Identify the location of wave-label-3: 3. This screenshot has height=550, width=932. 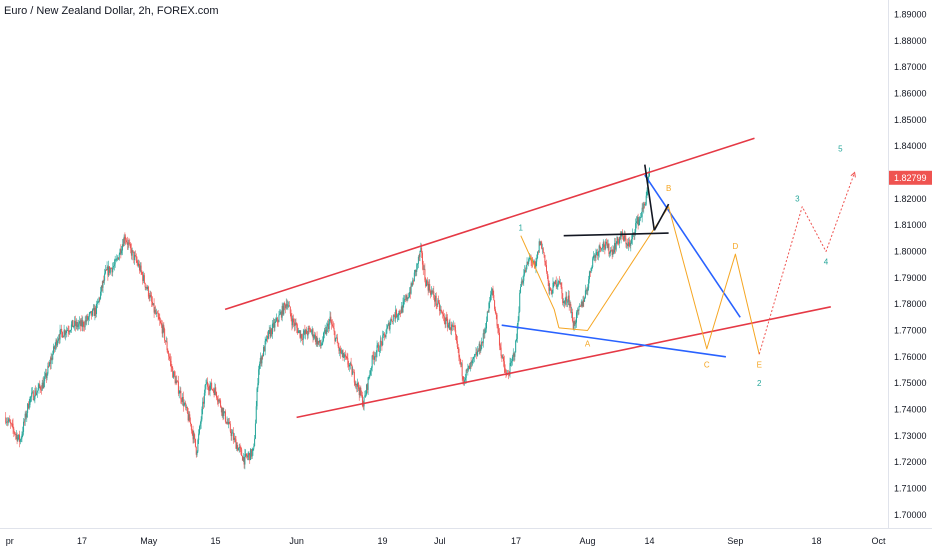
(797, 198).